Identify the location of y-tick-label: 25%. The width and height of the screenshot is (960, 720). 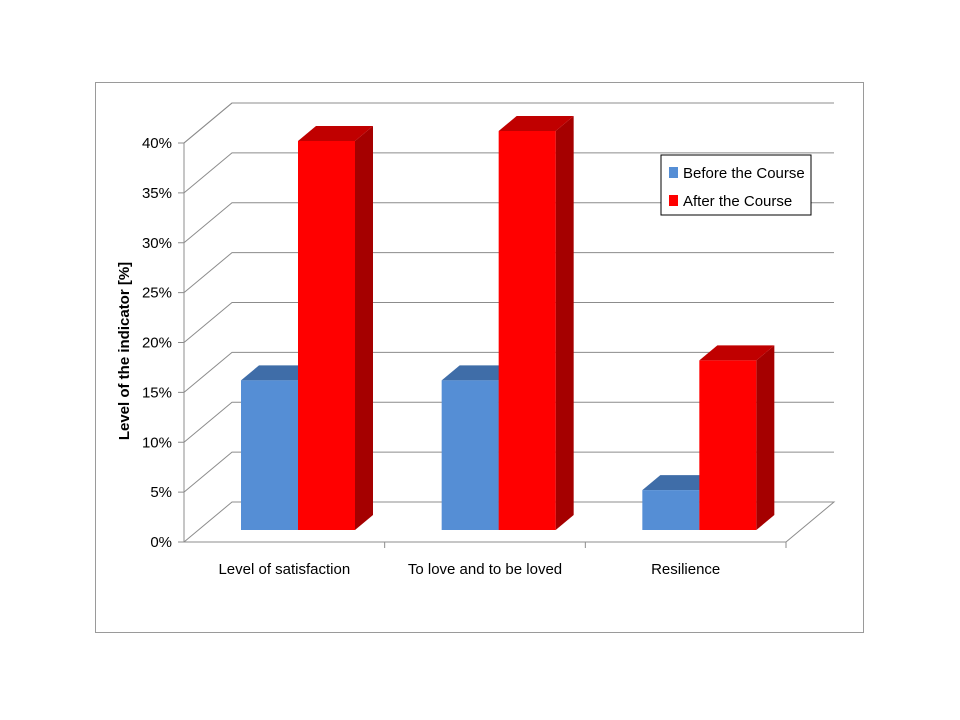
(157, 293).